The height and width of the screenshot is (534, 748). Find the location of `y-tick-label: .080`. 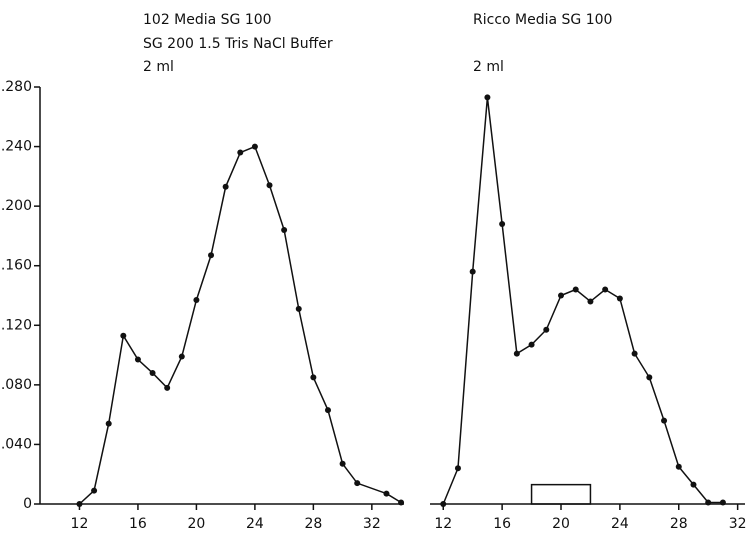

y-tick-label: .080 is located at coordinates (16, 385).